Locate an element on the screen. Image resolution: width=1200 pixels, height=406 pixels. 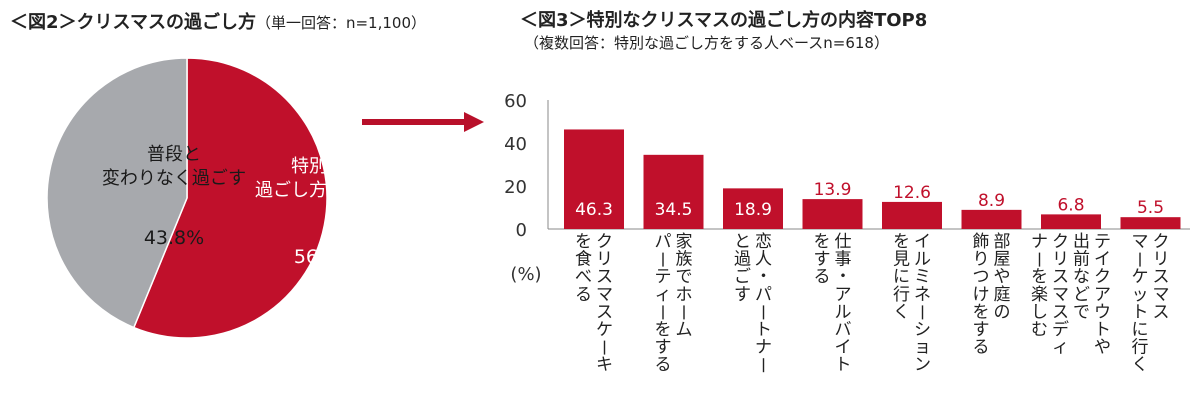
category-label-char: 人 is located at coordinates (763, 260).